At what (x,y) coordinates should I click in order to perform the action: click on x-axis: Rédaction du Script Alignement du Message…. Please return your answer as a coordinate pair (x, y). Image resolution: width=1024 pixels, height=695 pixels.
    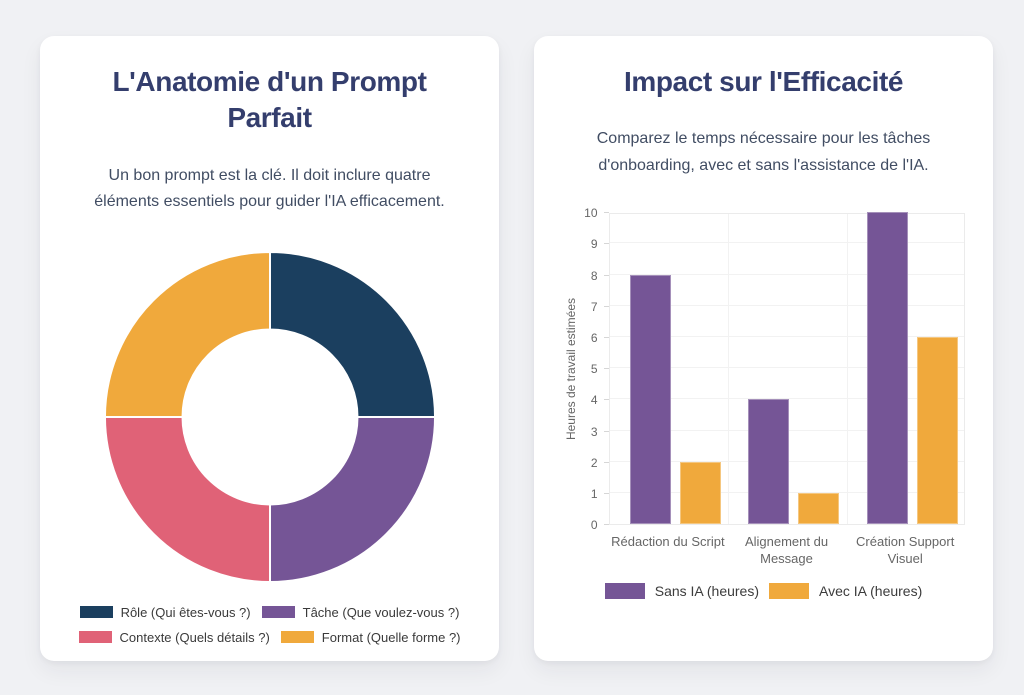
    Looking at the image, I should click on (787, 550).